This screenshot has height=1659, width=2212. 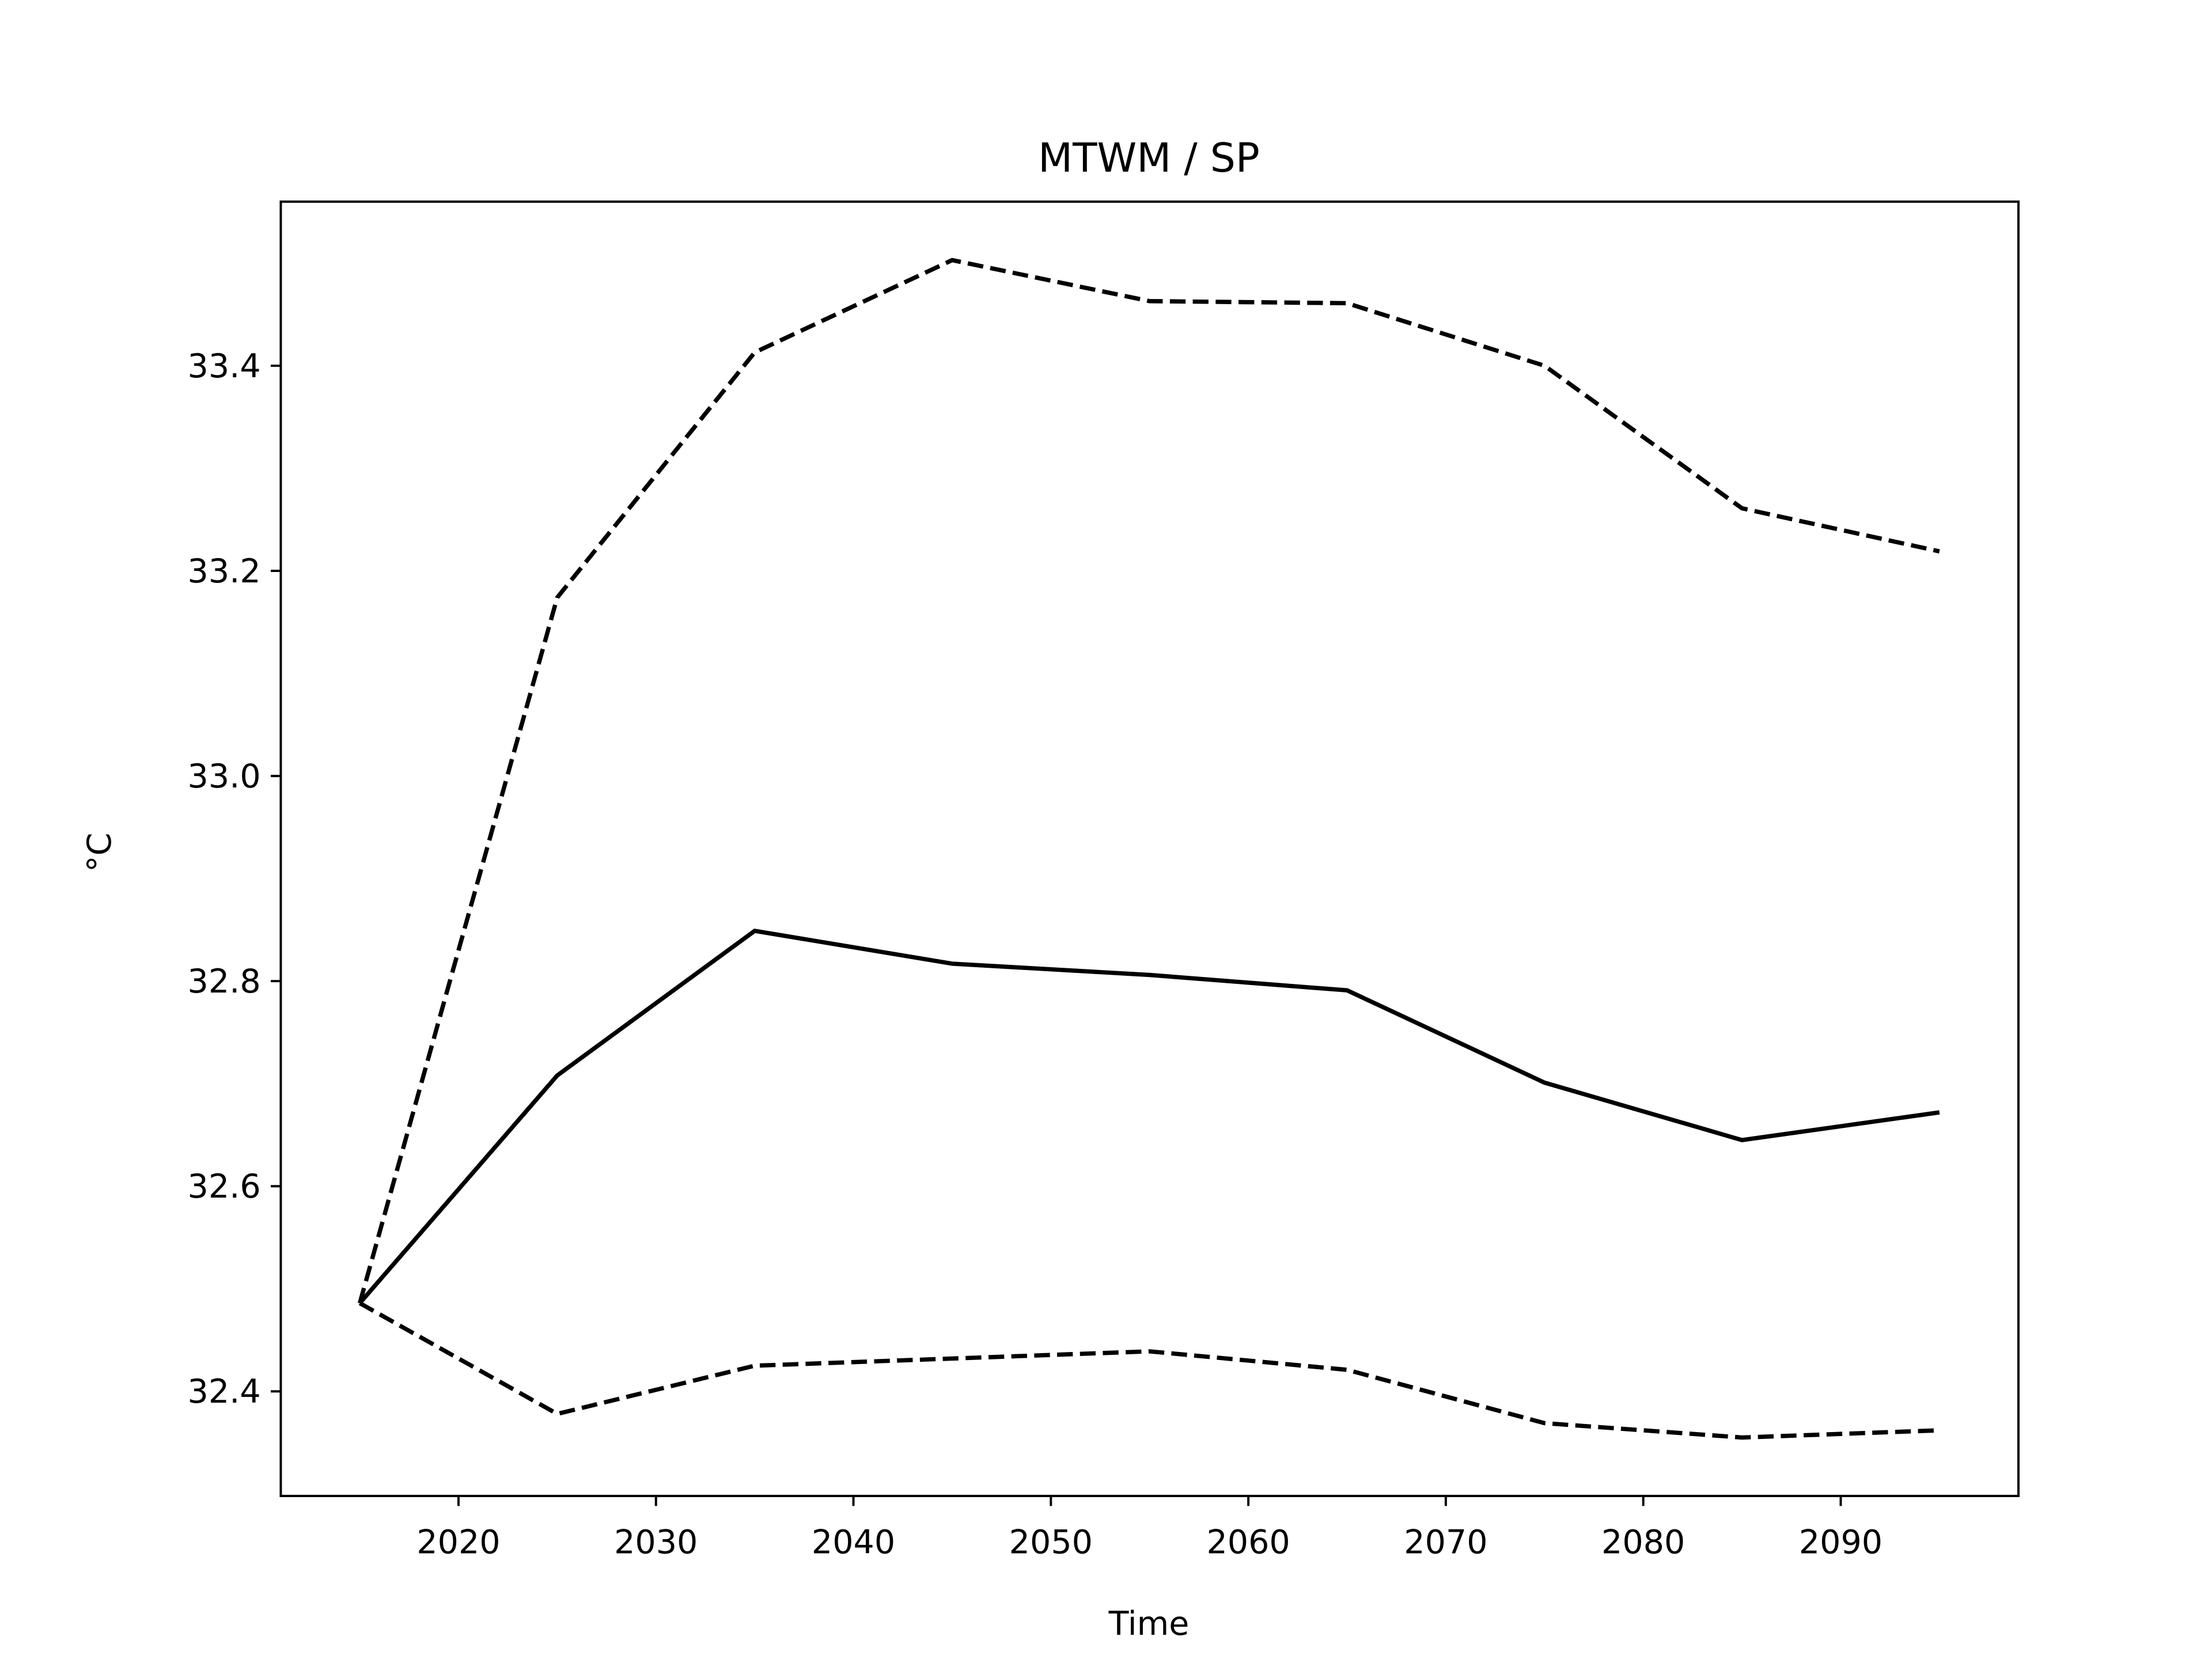 What do you see at coordinates (224, 1392) in the screenshot?
I see `y-tick-label: 32.4` at bounding box center [224, 1392].